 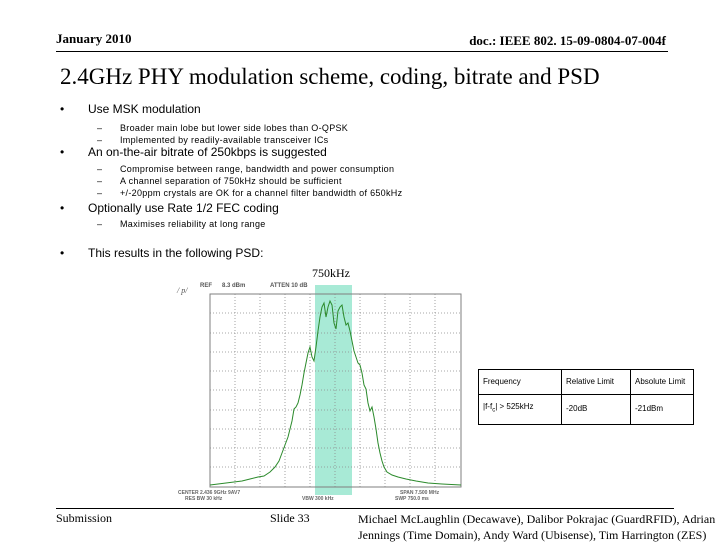 I want to click on header-doc-id: doc.: IEEE 802. 15-09-0804-07-004f, so click(x=567, y=40).